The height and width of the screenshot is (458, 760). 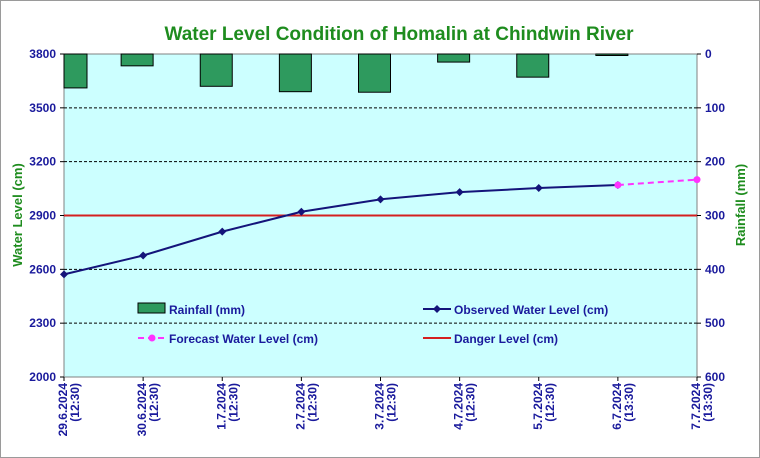 What do you see at coordinates (437, 309) in the screenshot?
I see `legend-marker-observed` at bounding box center [437, 309].